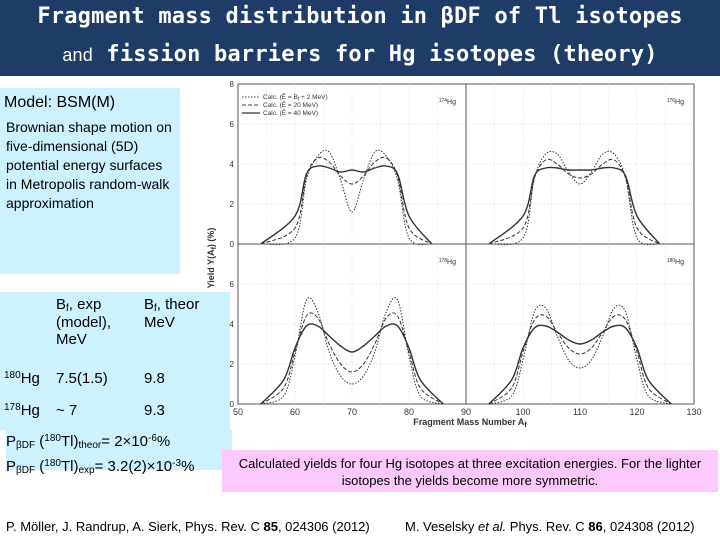  I want to click on prob-value: = 2×10, so click(124, 441).